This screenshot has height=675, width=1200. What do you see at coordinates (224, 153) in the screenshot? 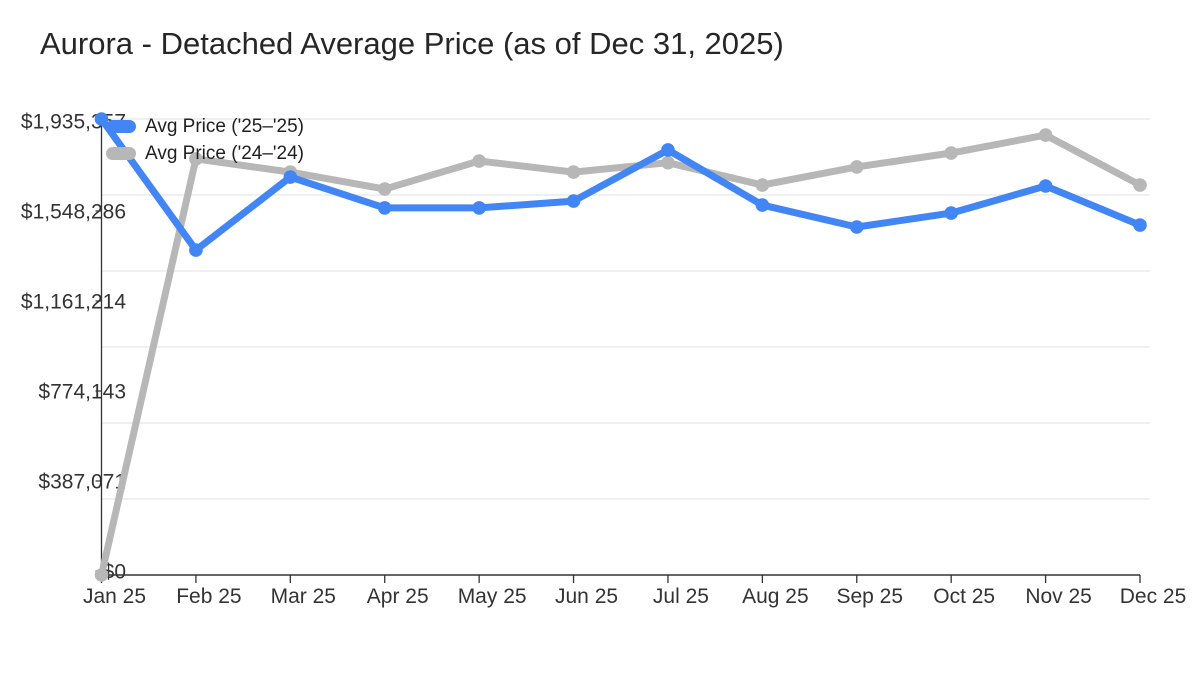
I see `legend-label-24: Avg Price ('24–'24)` at bounding box center [224, 153].